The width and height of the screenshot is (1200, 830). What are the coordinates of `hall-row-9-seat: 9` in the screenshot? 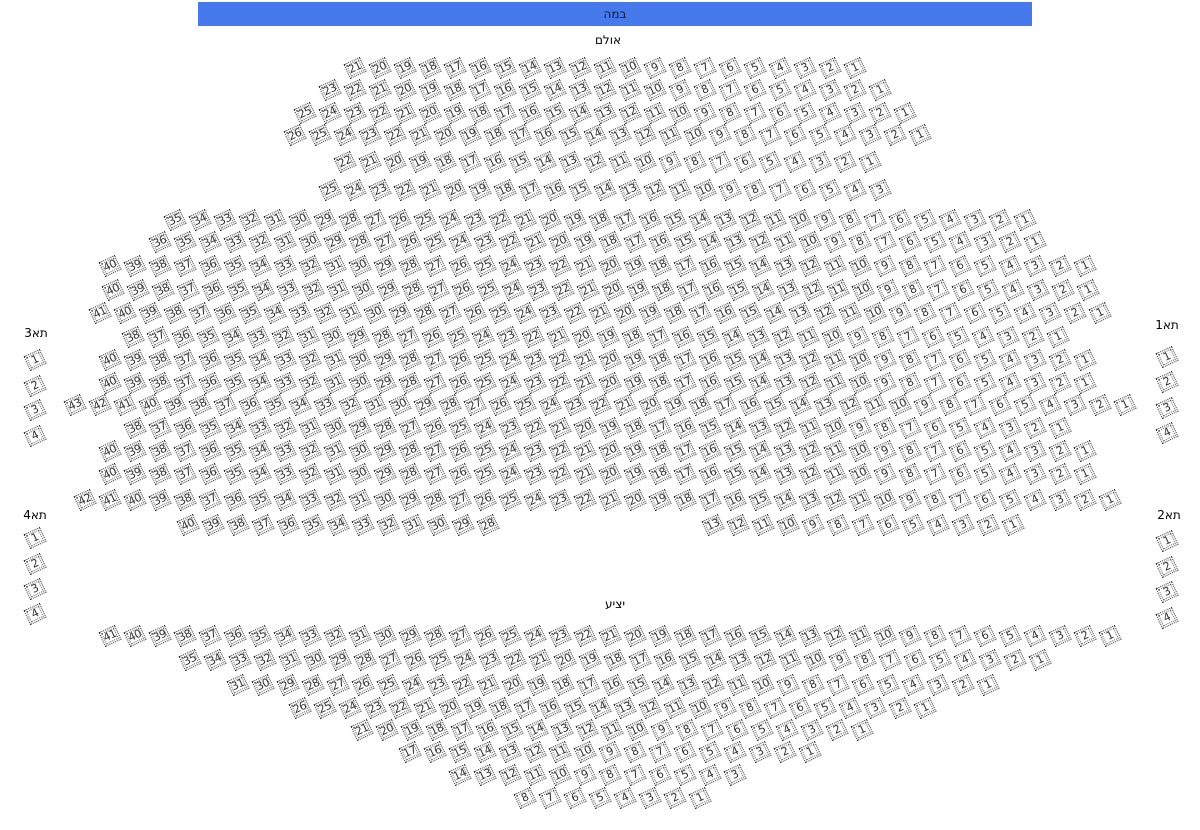 It's located at (885, 266).